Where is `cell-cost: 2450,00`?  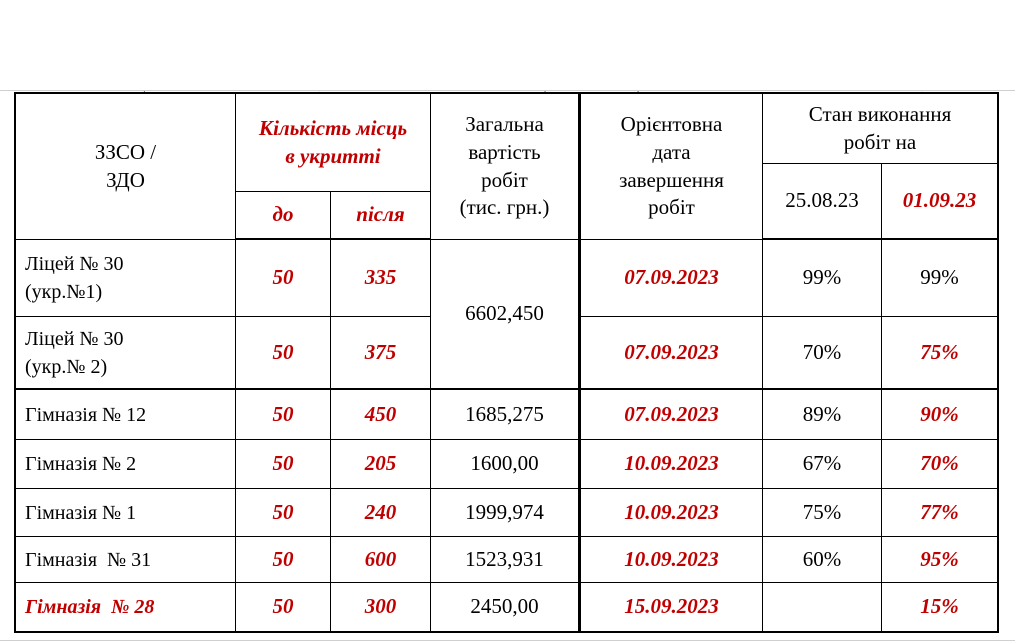
cell-cost: 2450,00 is located at coordinates (506, 607).